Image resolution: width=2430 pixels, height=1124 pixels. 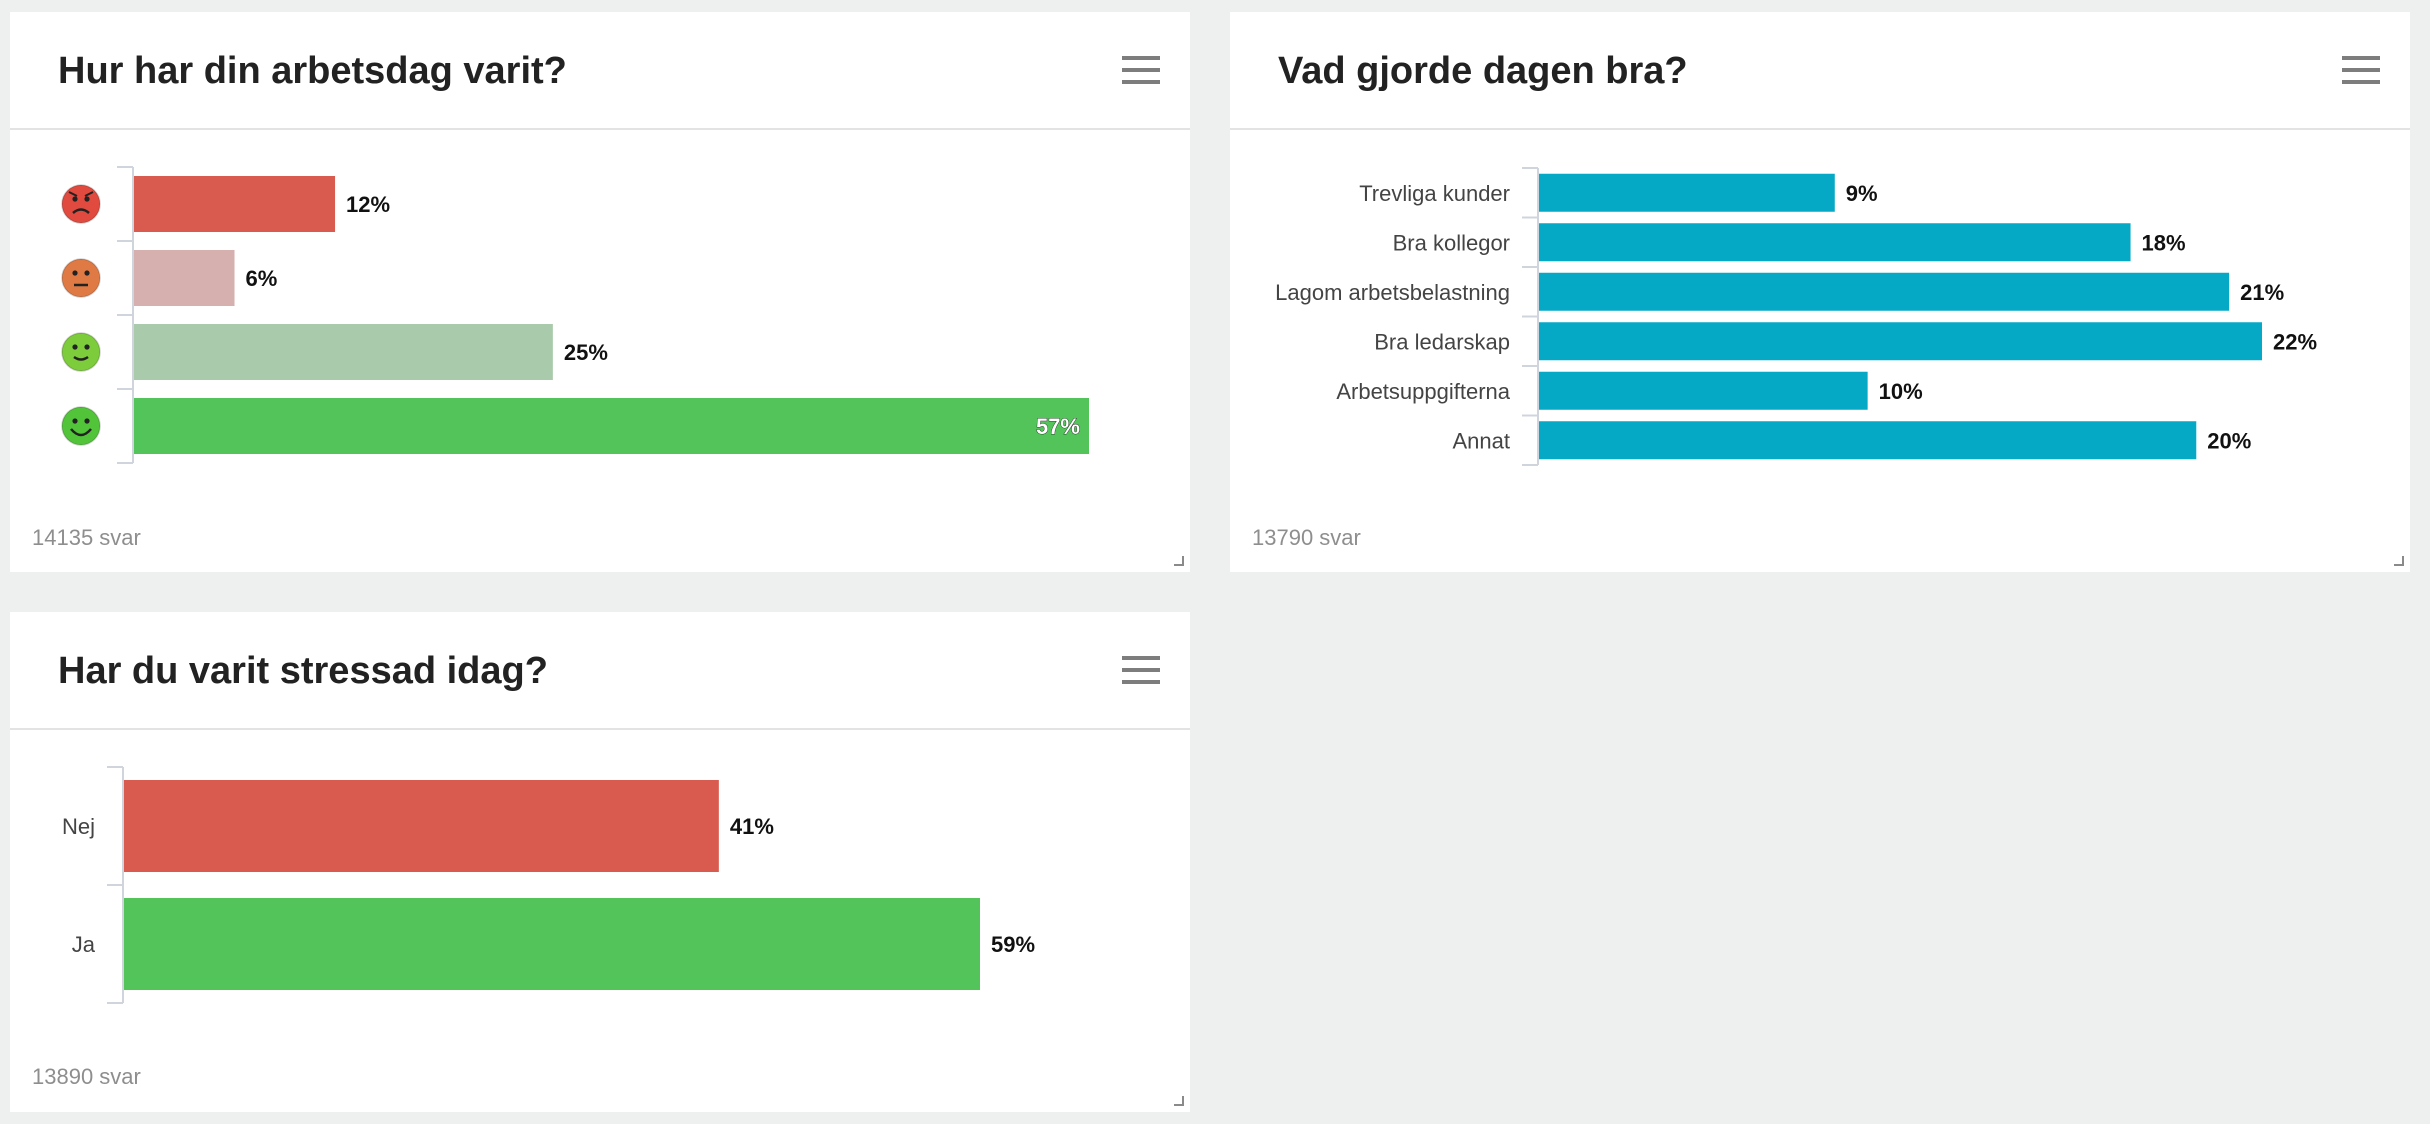 What do you see at coordinates (1442, 341) in the screenshot?
I see `category-label: Bra ledarskap` at bounding box center [1442, 341].